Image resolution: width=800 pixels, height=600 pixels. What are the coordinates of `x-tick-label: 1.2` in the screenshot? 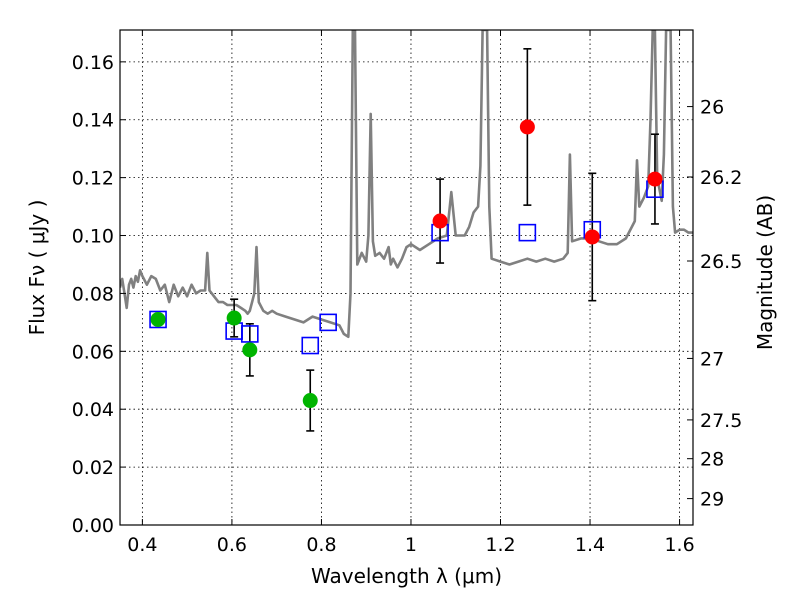 It's located at (500, 545).